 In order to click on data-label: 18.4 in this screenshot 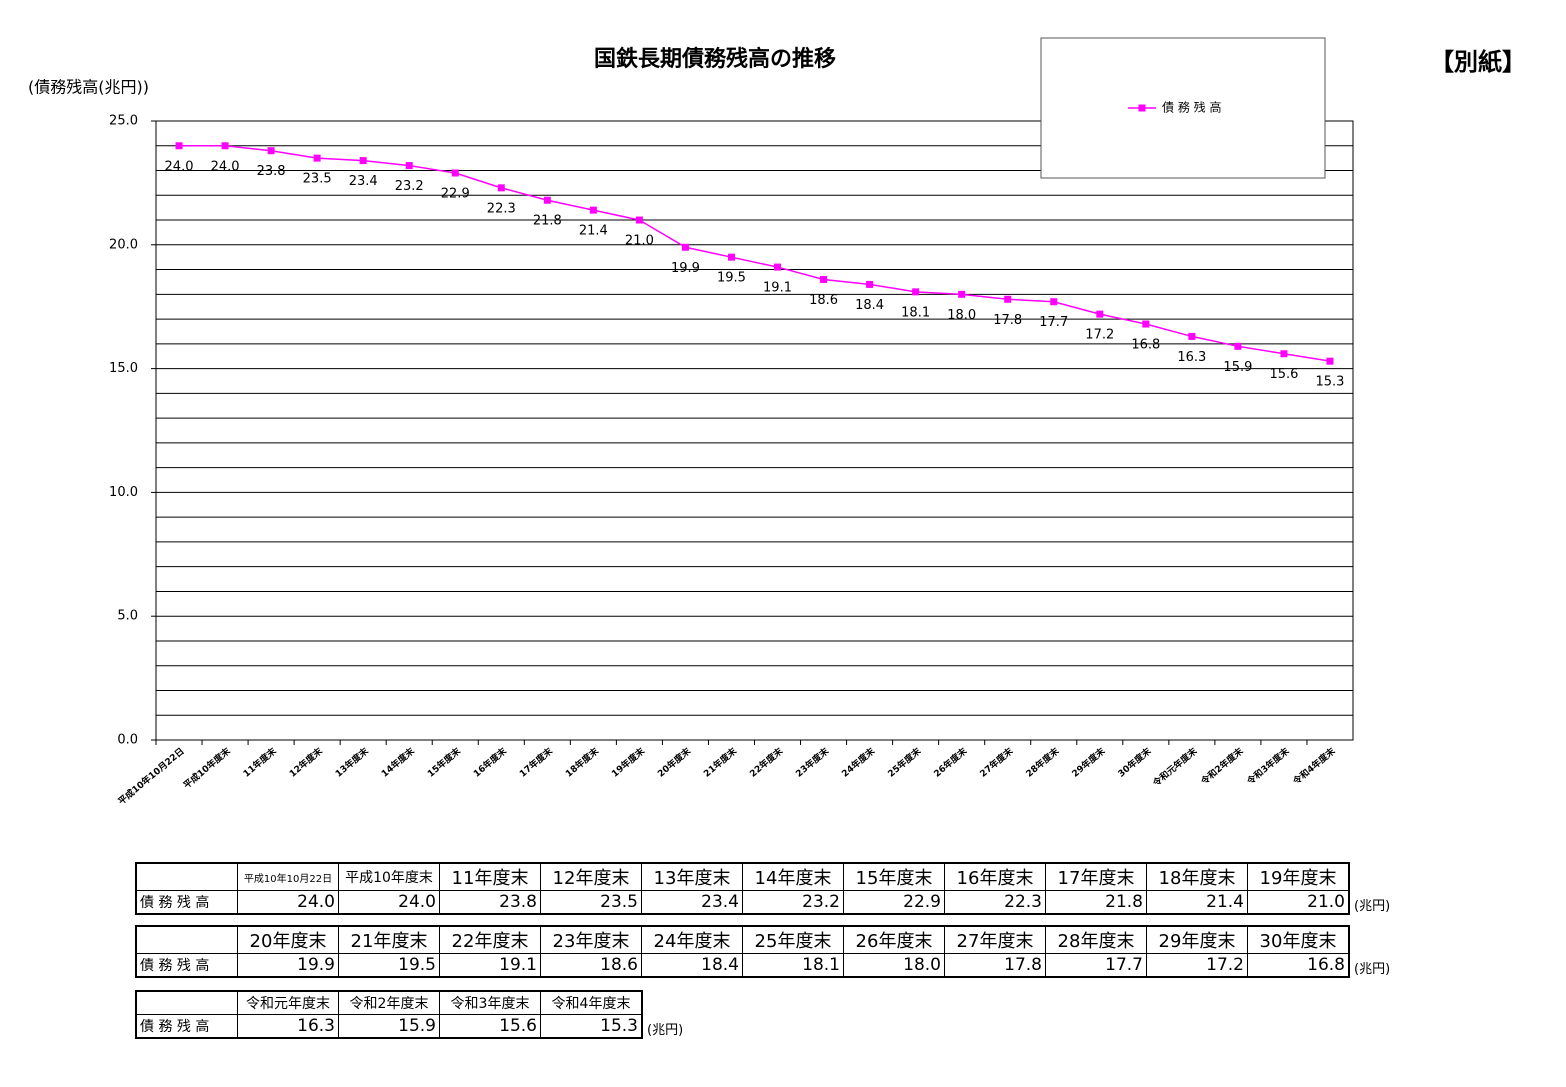, I will do `click(869, 305)`.